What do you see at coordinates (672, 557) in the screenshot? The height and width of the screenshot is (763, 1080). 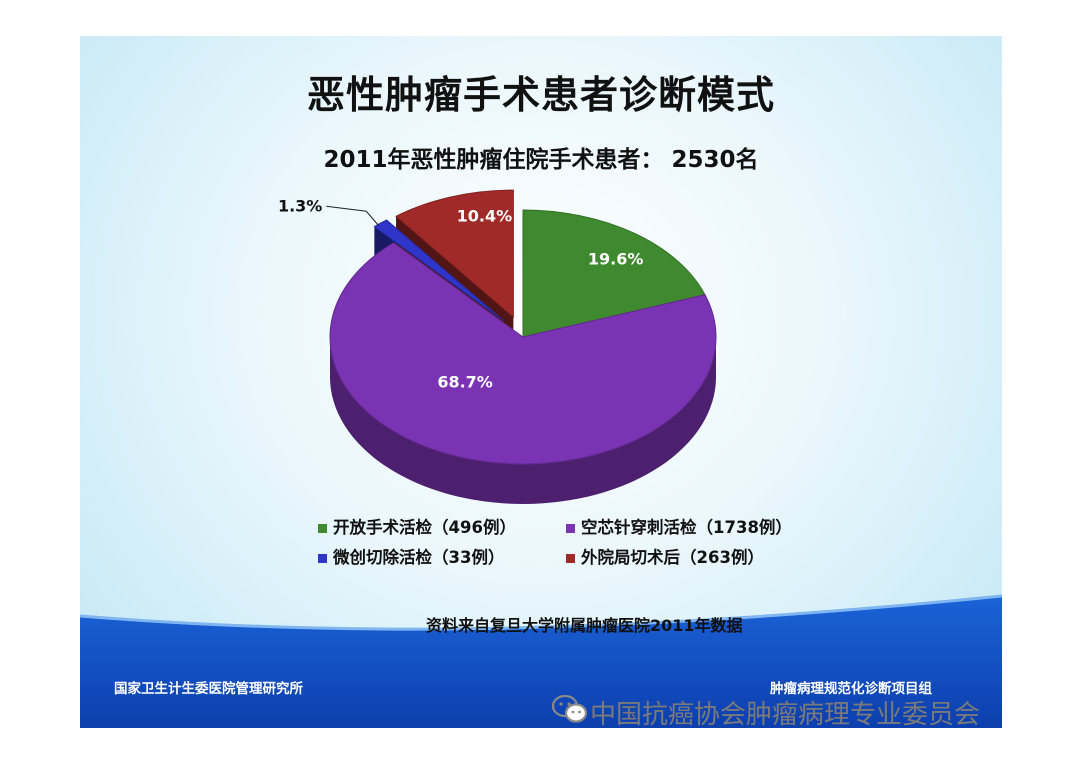 I see `legend-label: 外院局切术后（263例）` at bounding box center [672, 557].